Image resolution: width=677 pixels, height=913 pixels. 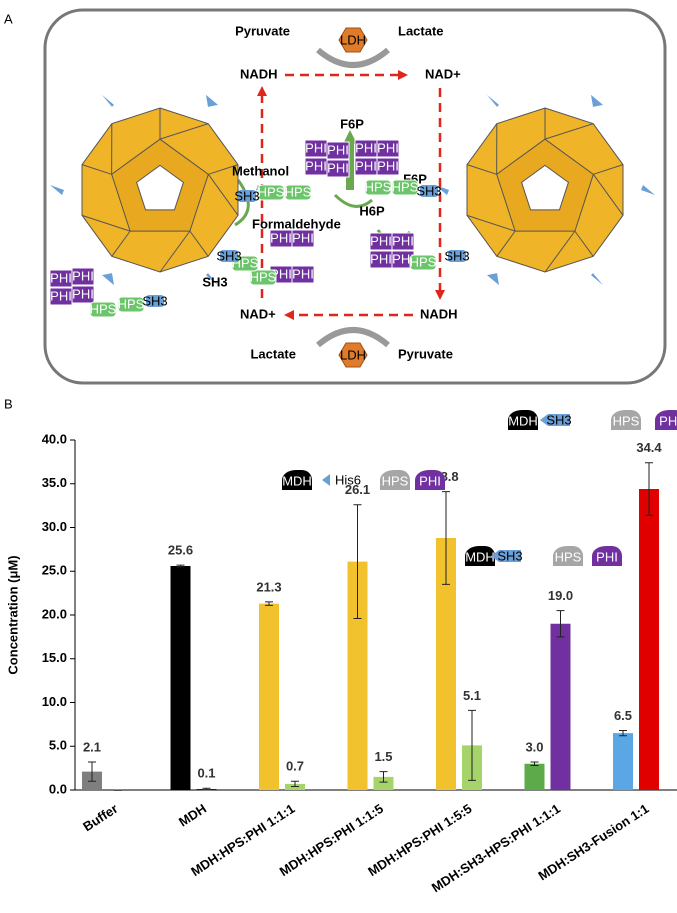 I want to click on value-label: 6.5, so click(x=623, y=715).